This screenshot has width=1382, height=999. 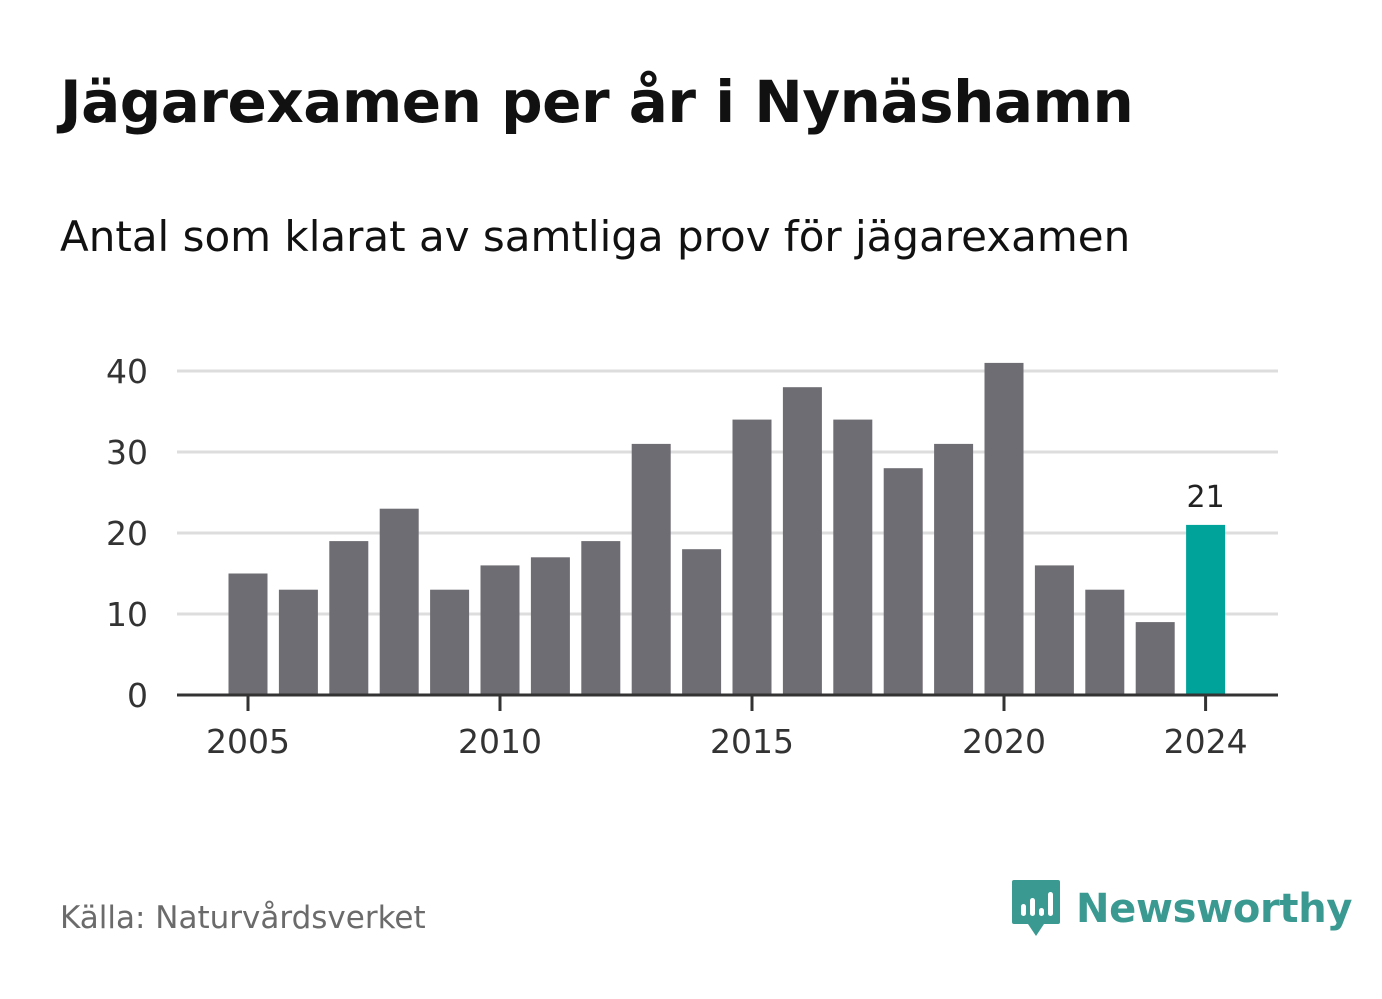 I want to click on bar-2008, so click(x=399, y=601).